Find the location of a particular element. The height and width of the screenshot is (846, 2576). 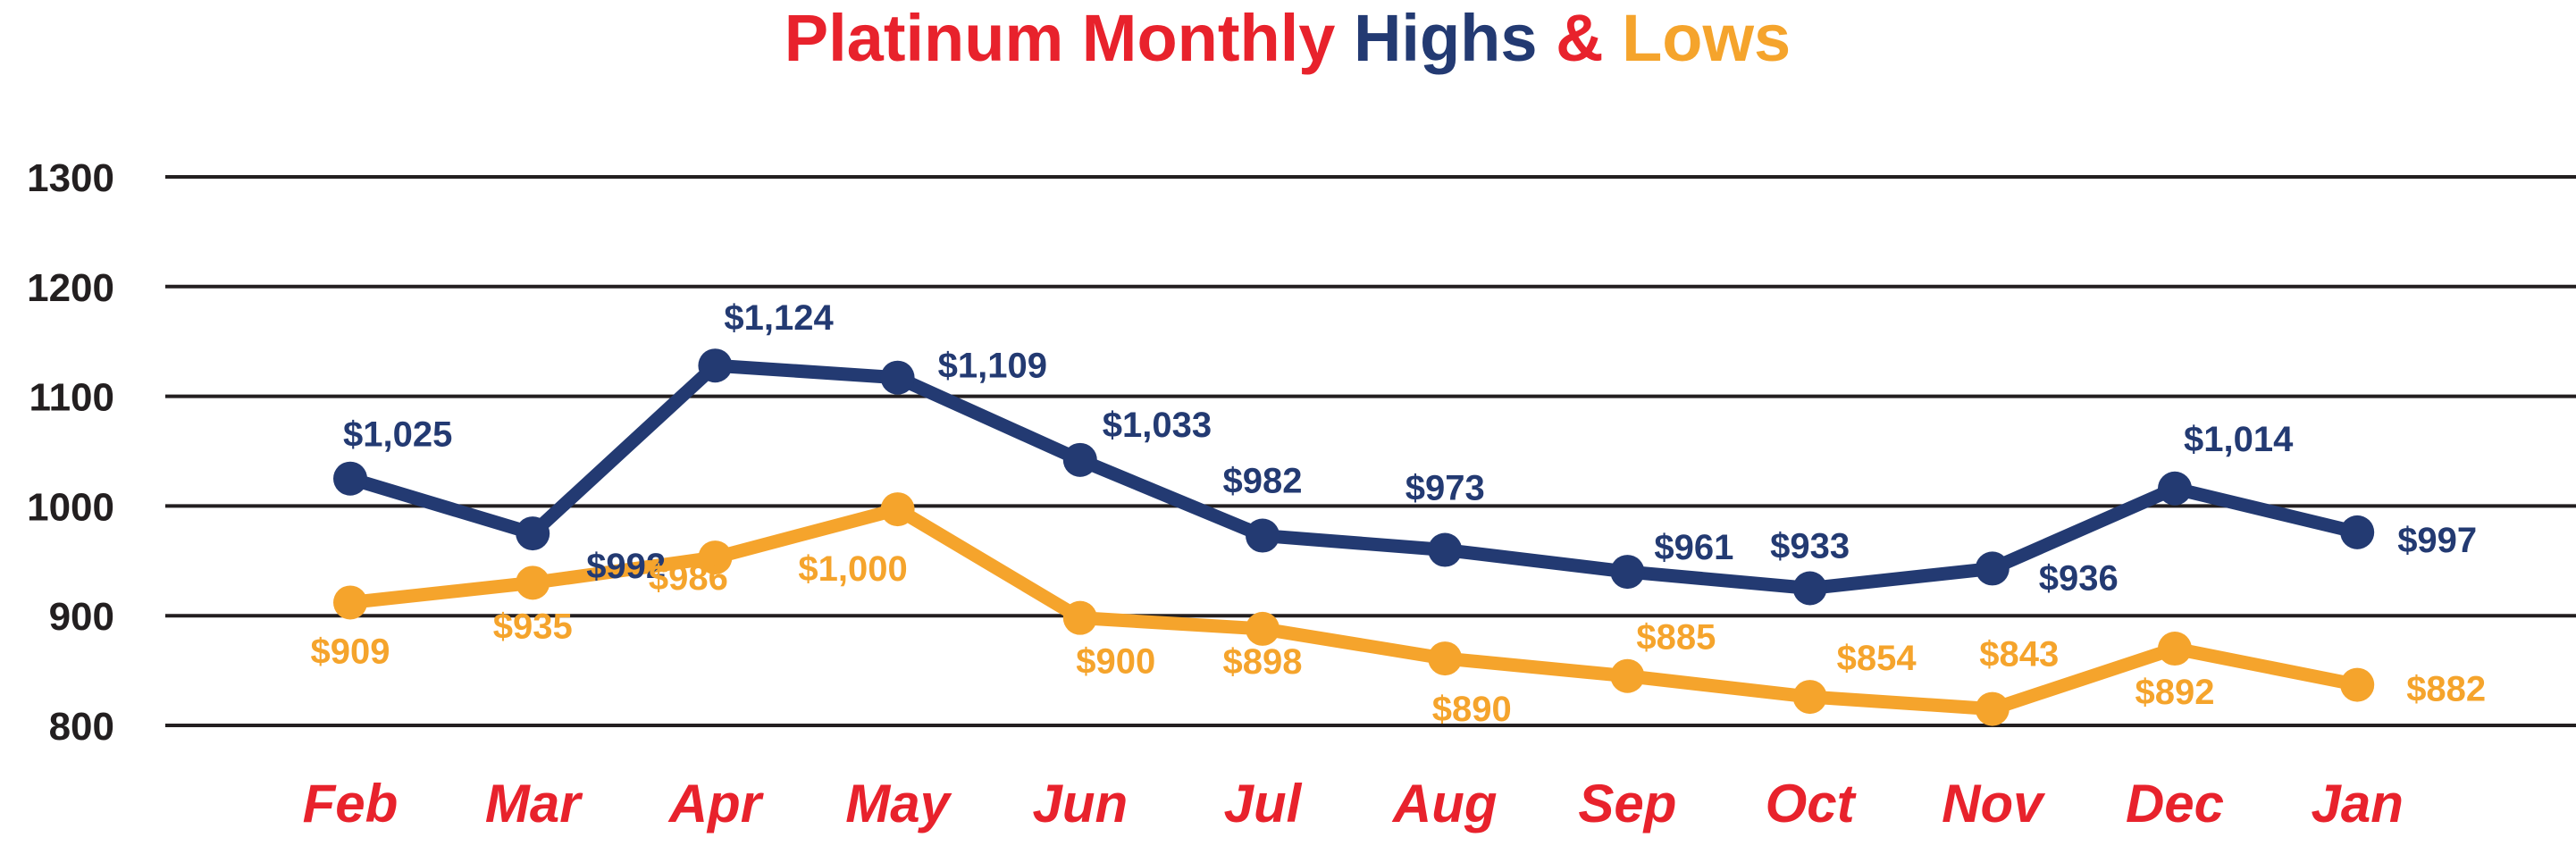

data-label-lows: $935 is located at coordinates (533, 626).